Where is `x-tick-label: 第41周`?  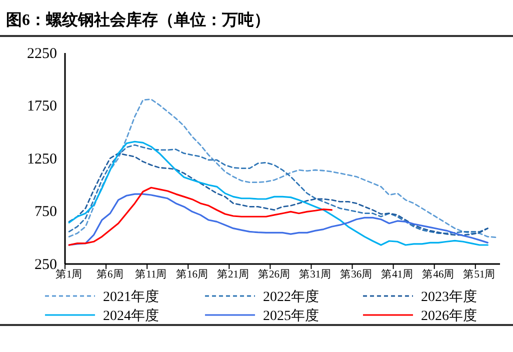 x-tick-label: 第41周 is located at coordinates (397, 274).